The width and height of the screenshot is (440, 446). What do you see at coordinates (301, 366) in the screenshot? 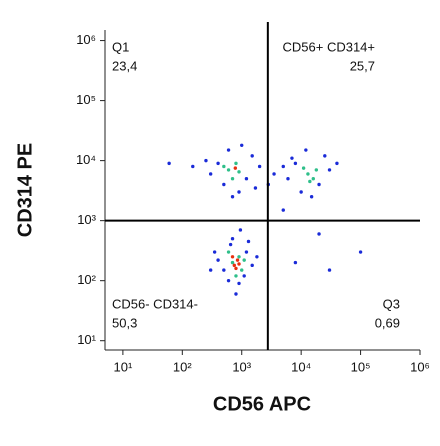
I see `x-tick-label: 10⁴` at bounding box center [301, 366].